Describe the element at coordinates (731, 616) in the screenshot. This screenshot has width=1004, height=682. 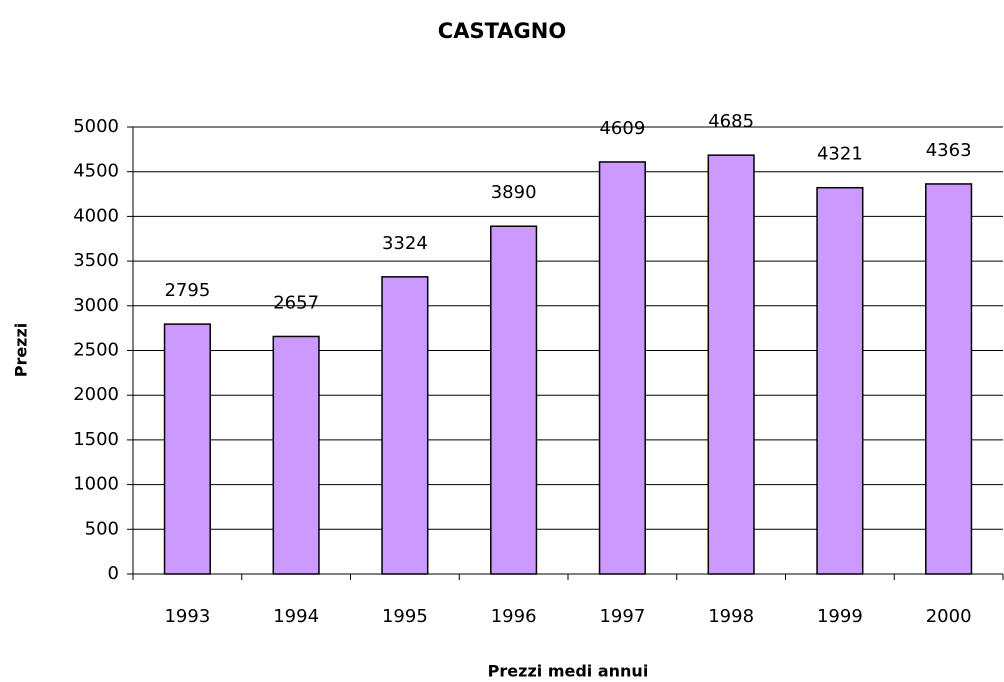
I see `x-tick-label: 1998` at that location.